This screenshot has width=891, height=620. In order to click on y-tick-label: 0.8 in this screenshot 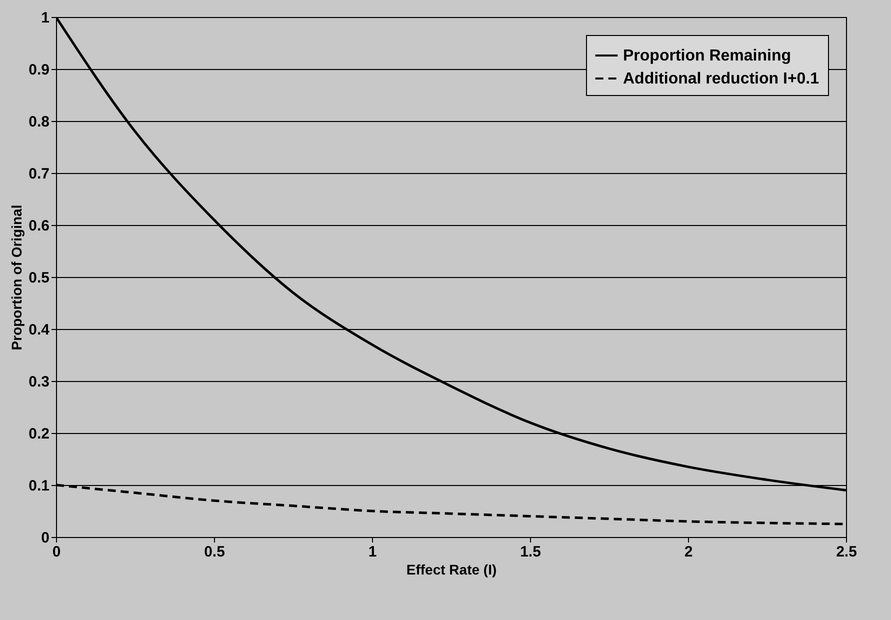, I will do `click(39, 122)`.